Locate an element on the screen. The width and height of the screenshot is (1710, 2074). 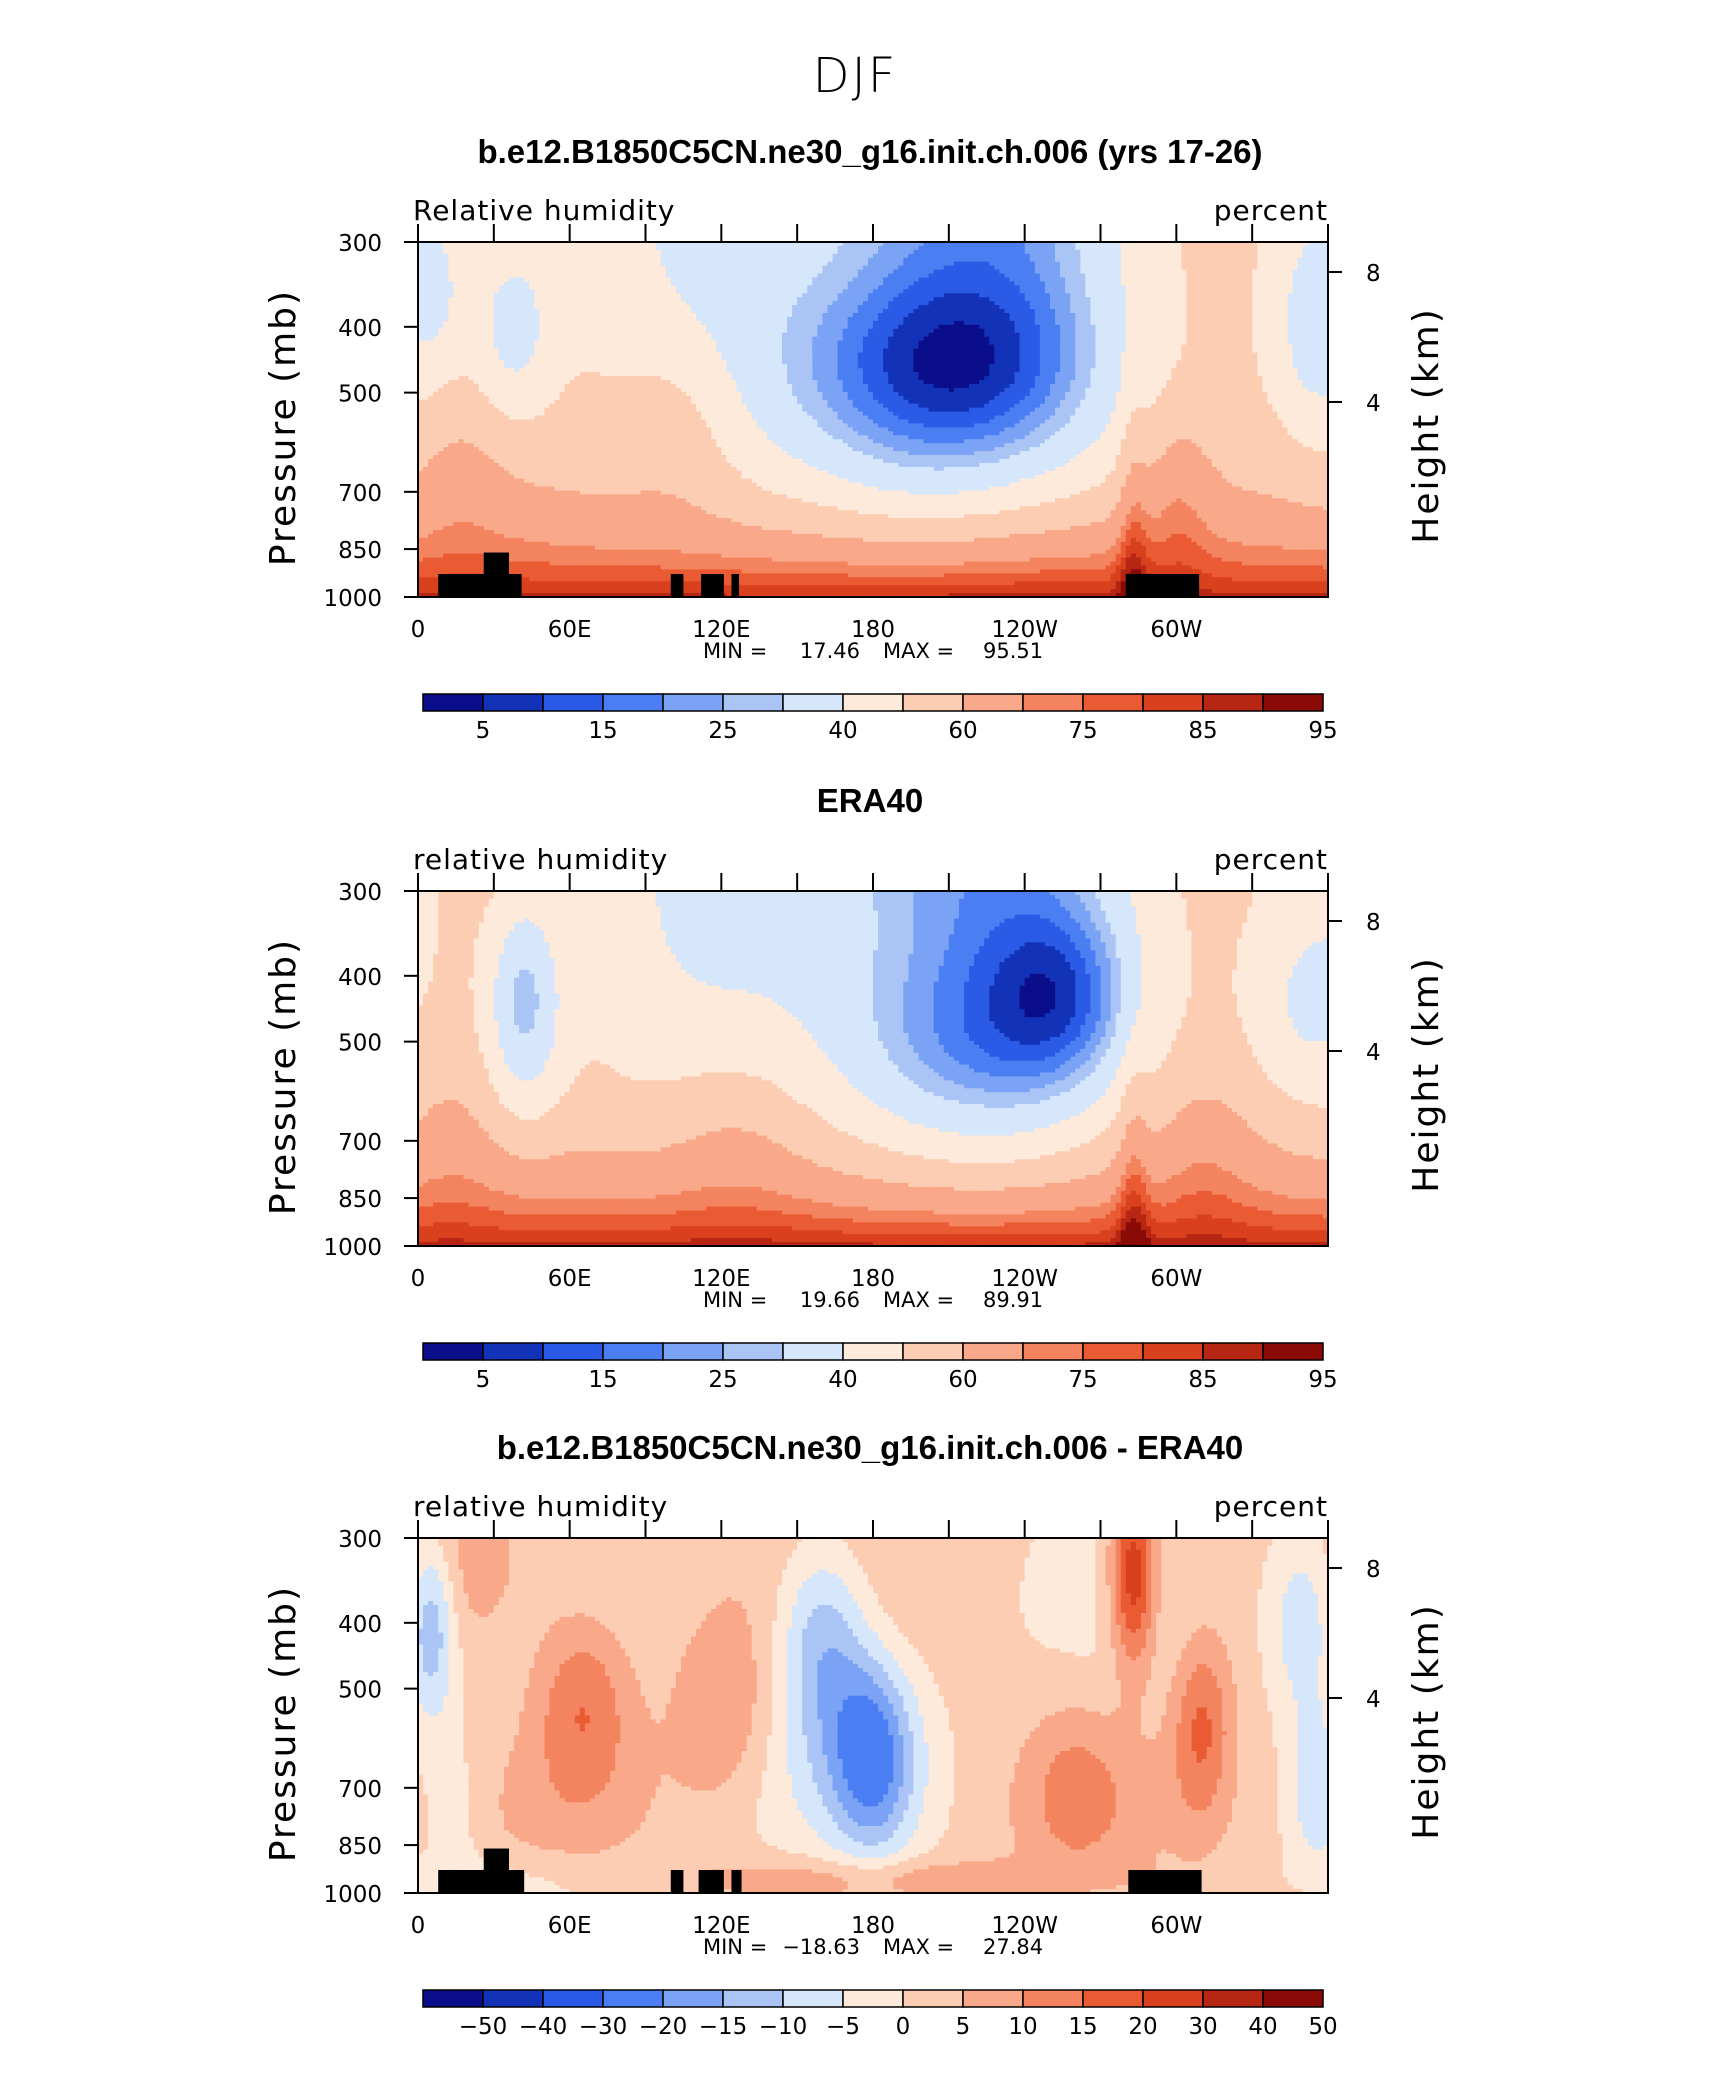
max-value: 27.84 is located at coordinates (1013, 1947).